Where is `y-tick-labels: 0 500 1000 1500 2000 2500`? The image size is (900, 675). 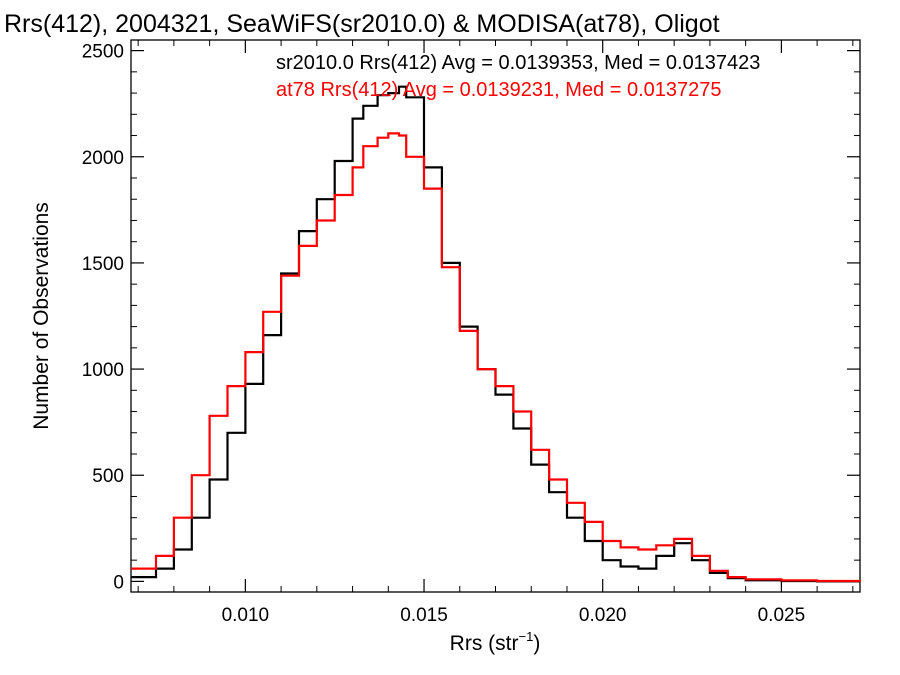
y-tick-labels: 0 500 1000 1500 2000 2500 is located at coordinates (103, 318).